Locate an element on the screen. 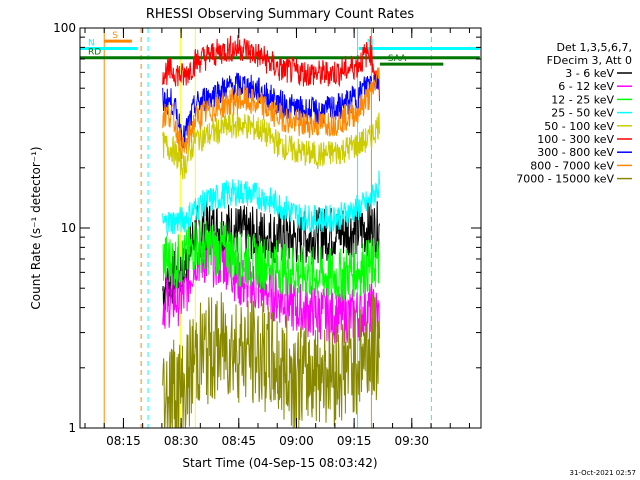 The image size is (640, 480). legend-header-line-2: FDecim 3, Att 0 is located at coordinates (589, 60).